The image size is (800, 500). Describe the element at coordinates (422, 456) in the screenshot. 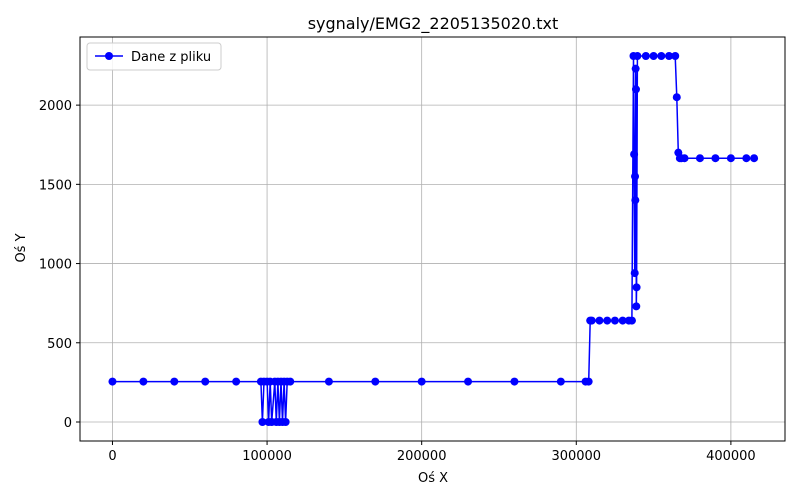

I see `x-tick-label: 200000` at that location.